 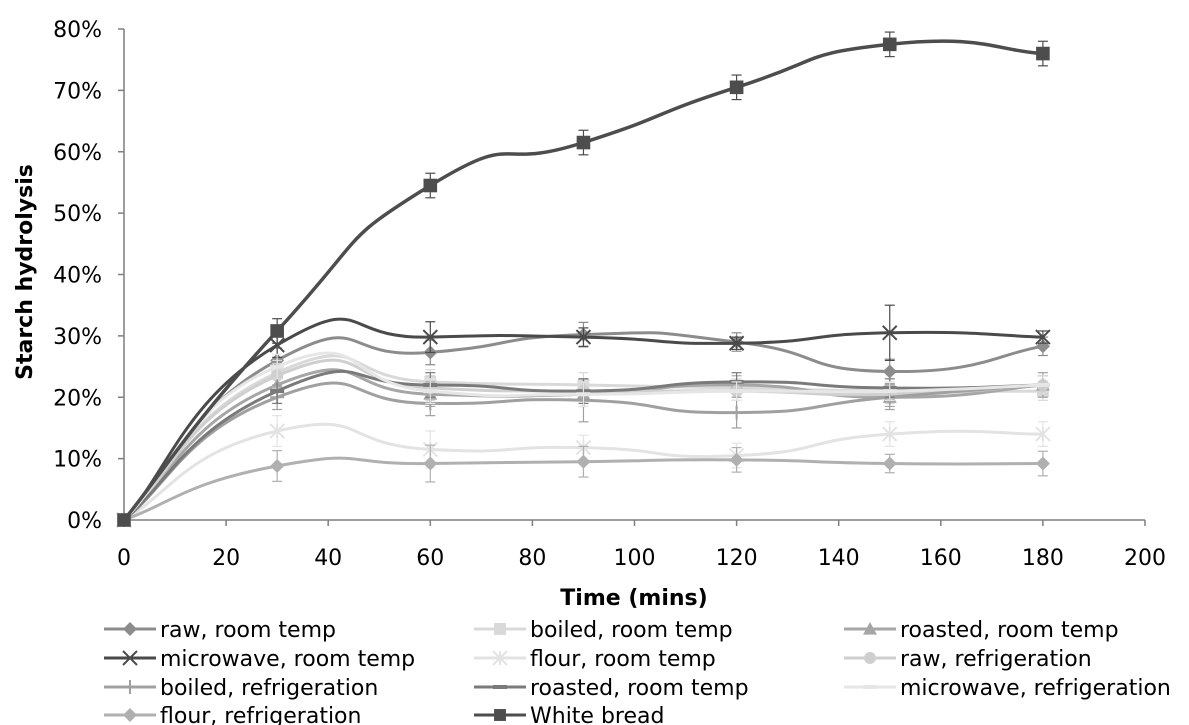 I want to click on legend-label: boiled, room temp, so click(x=631, y=630).